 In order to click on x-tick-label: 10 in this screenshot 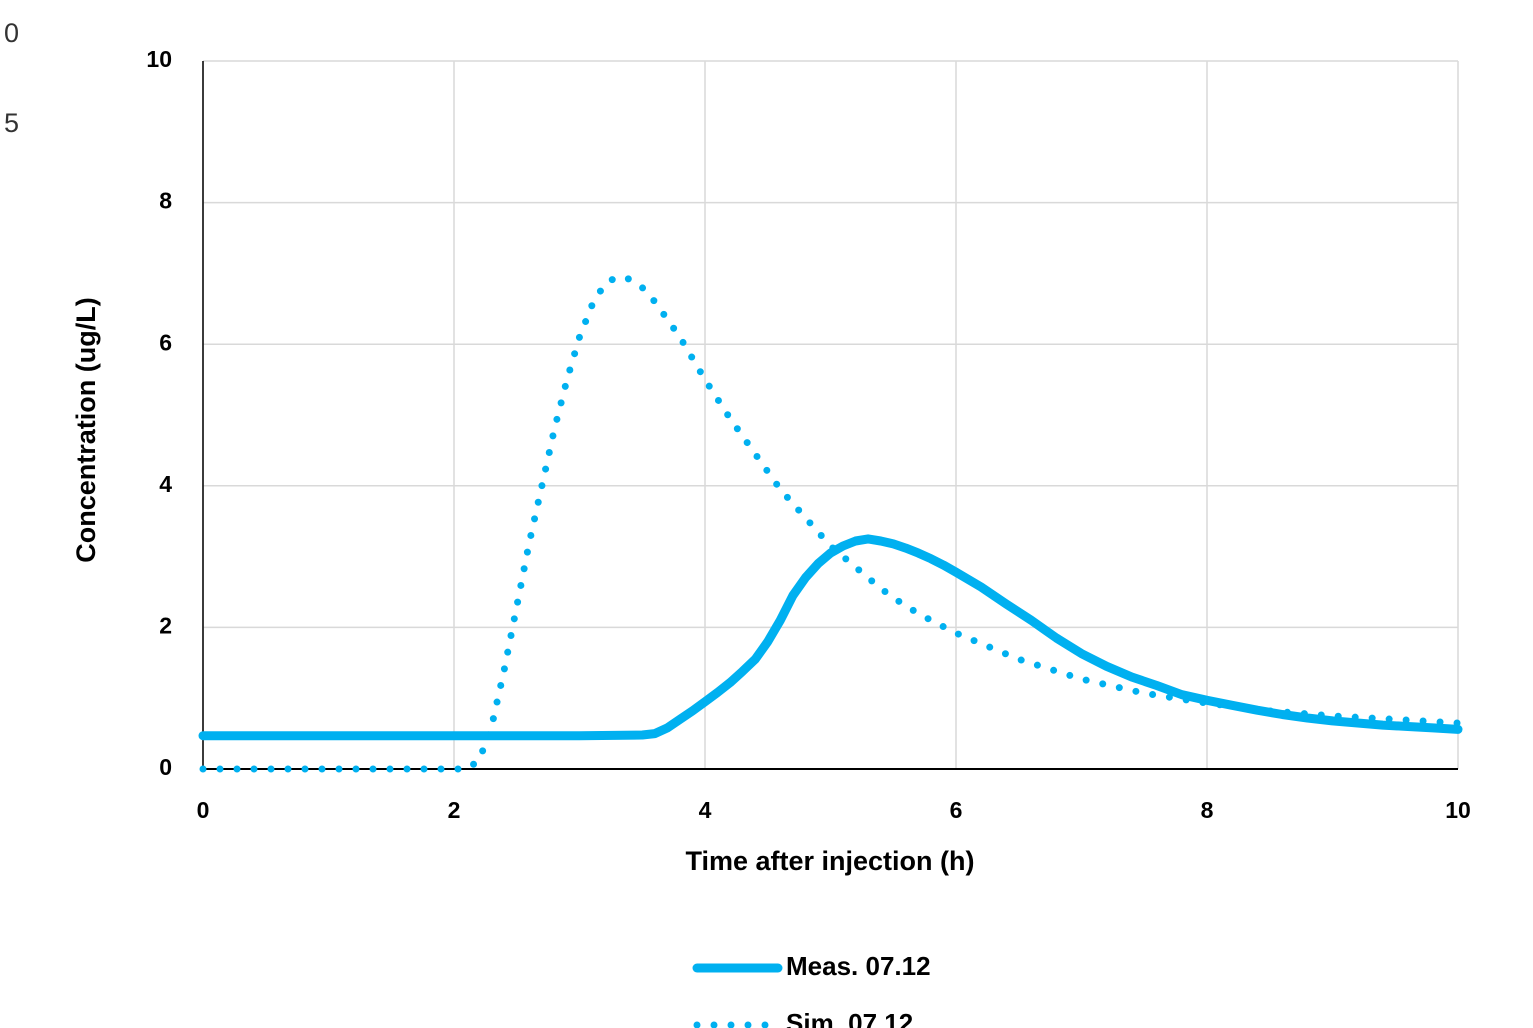, I will do `click(1458, 810)`.